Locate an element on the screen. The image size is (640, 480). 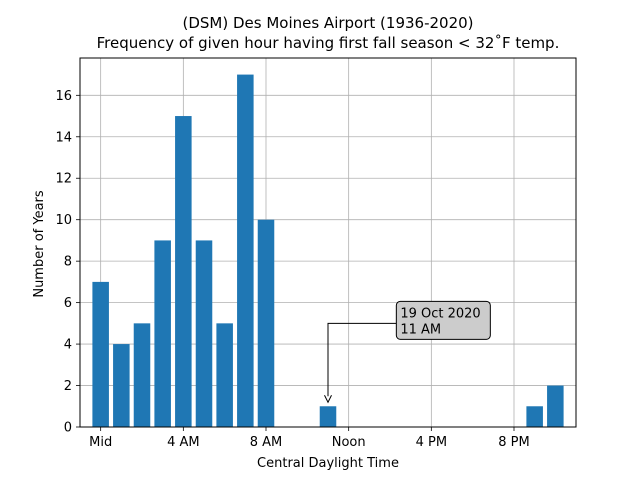
y-tick-label: 6 is located at coordinates (68, 303).